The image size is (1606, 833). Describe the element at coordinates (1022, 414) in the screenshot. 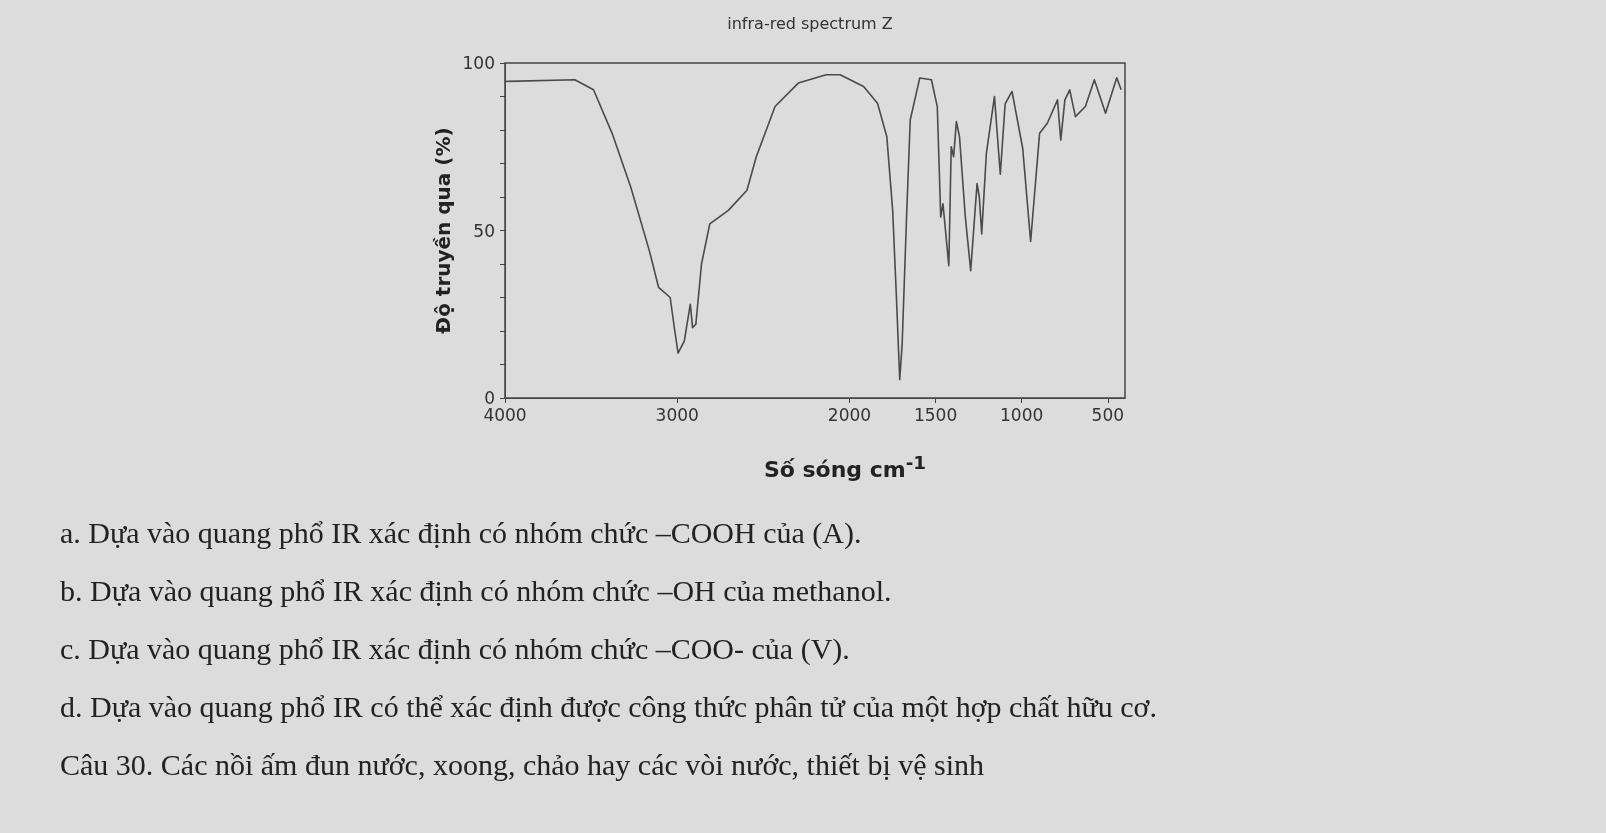

I see `x-tick-label: 1000` at that location.